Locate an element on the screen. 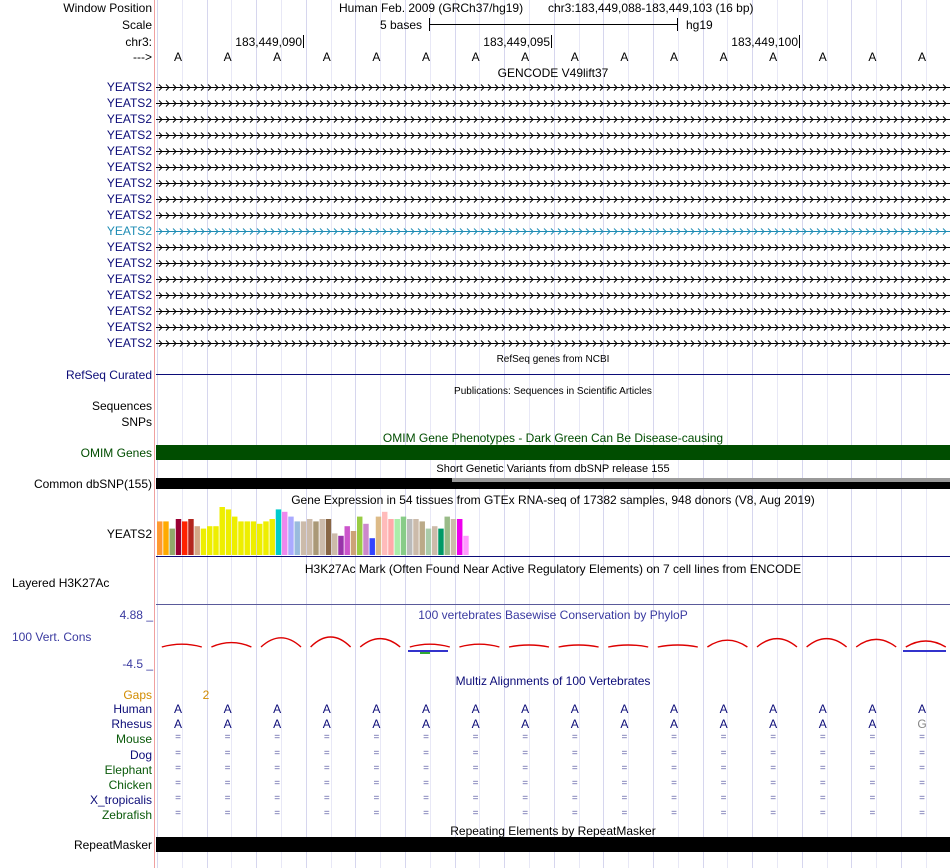  species-label: Mouse is located at coordinates (133, 739).